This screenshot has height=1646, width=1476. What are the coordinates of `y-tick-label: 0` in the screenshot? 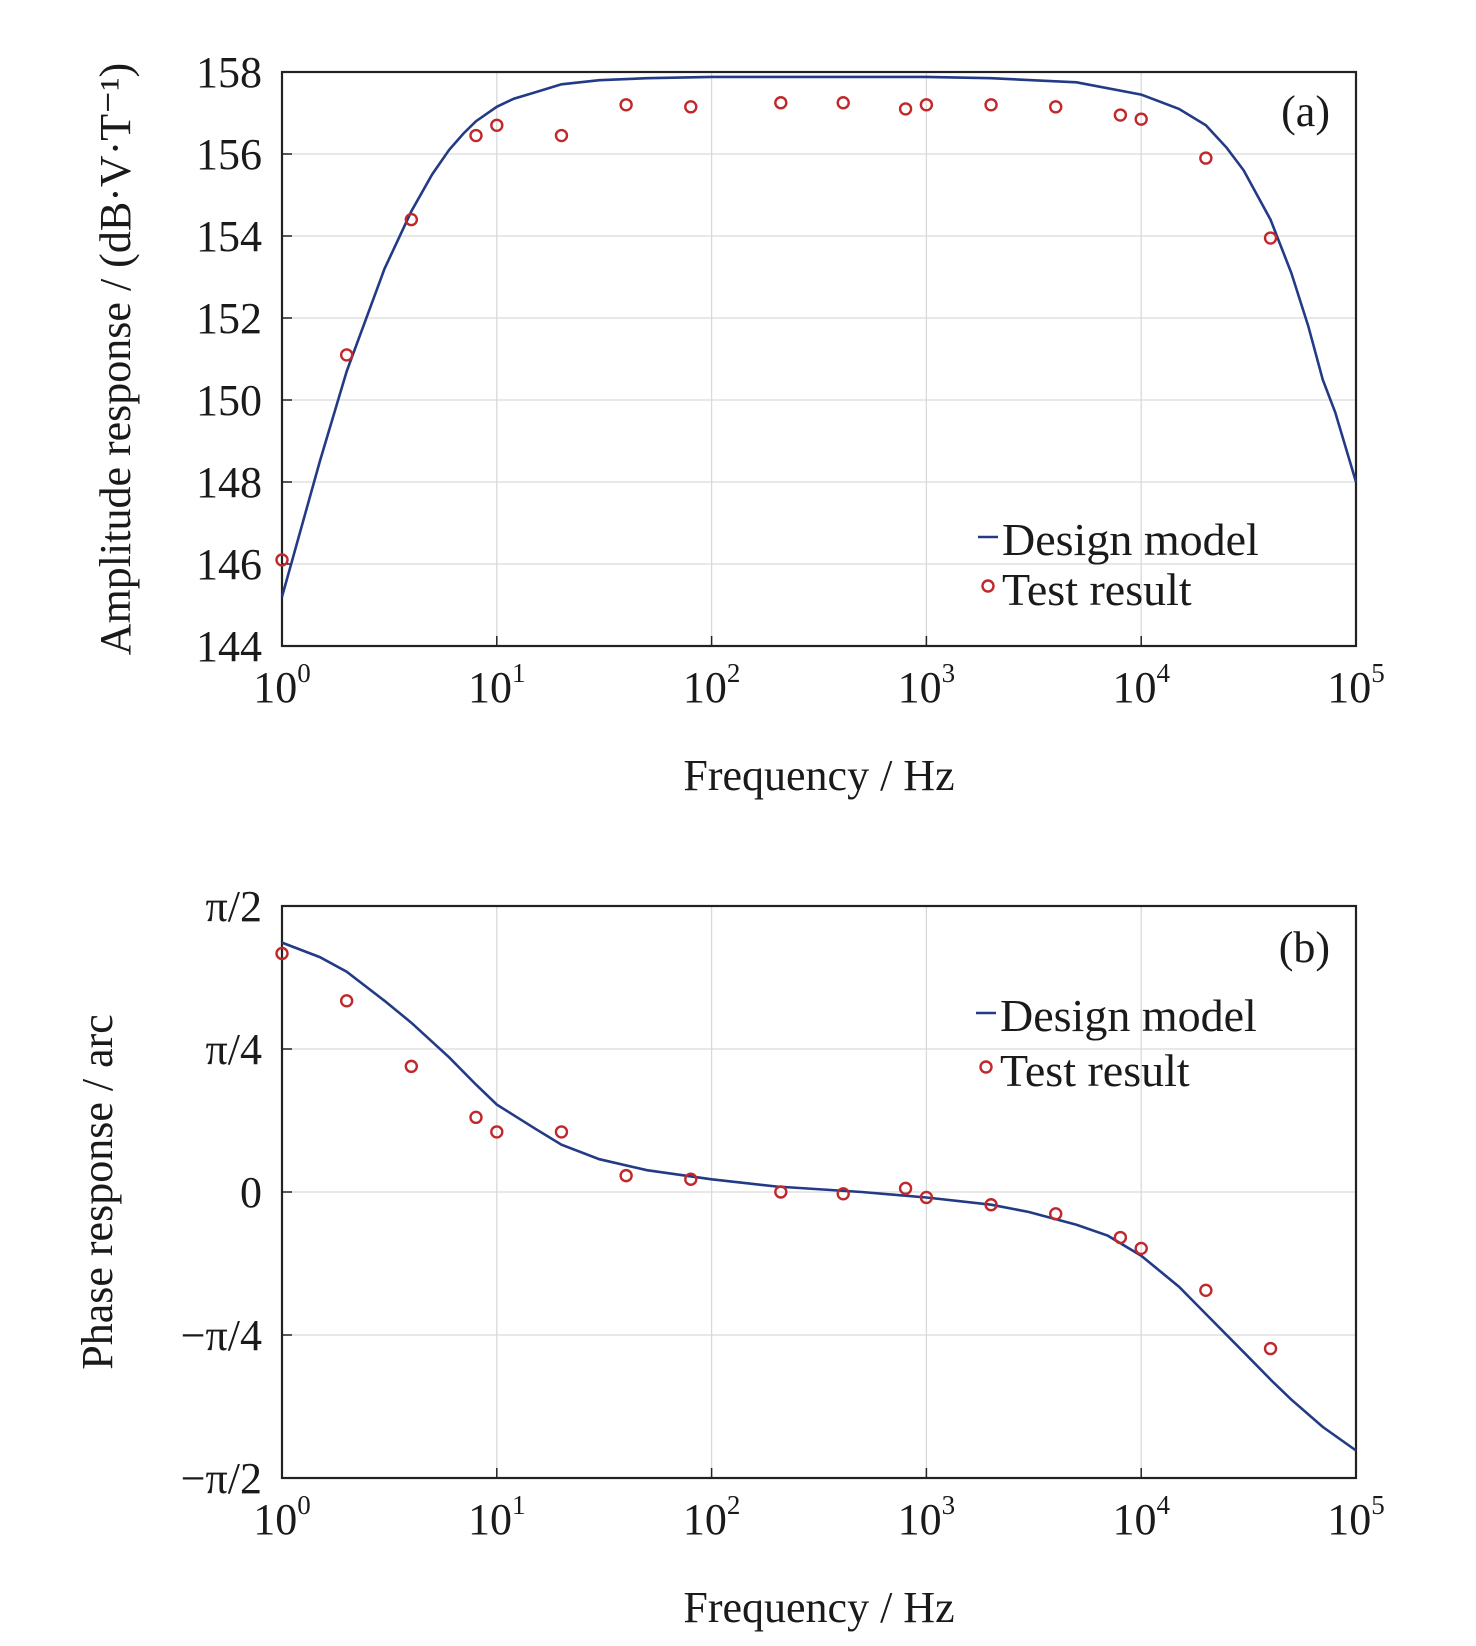 It's located at (251, 1192).